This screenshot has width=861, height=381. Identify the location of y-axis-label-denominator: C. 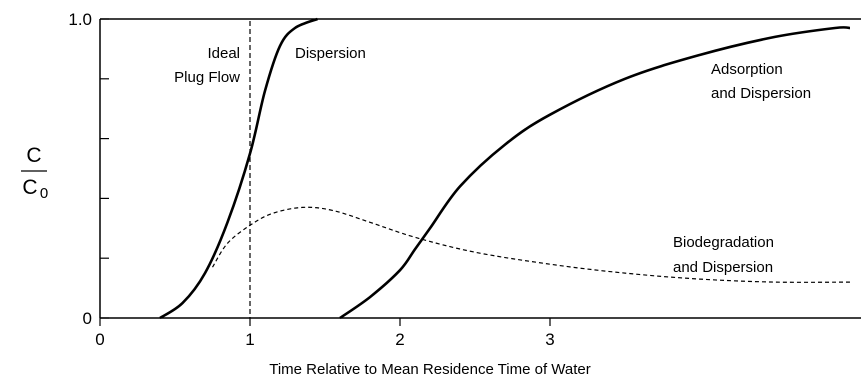
(29, 187).